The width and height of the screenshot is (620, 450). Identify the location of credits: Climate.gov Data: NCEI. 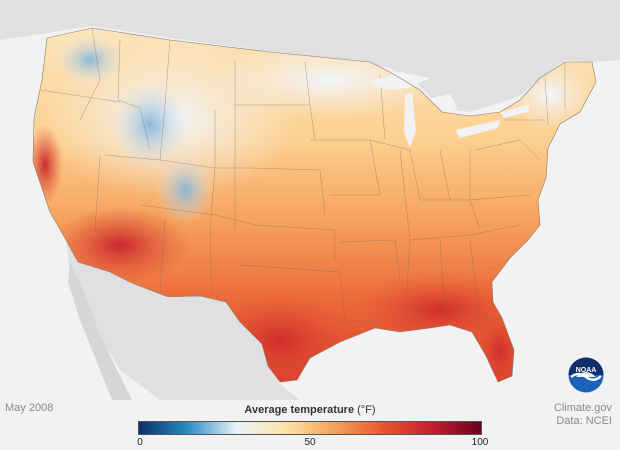
(583, 415).